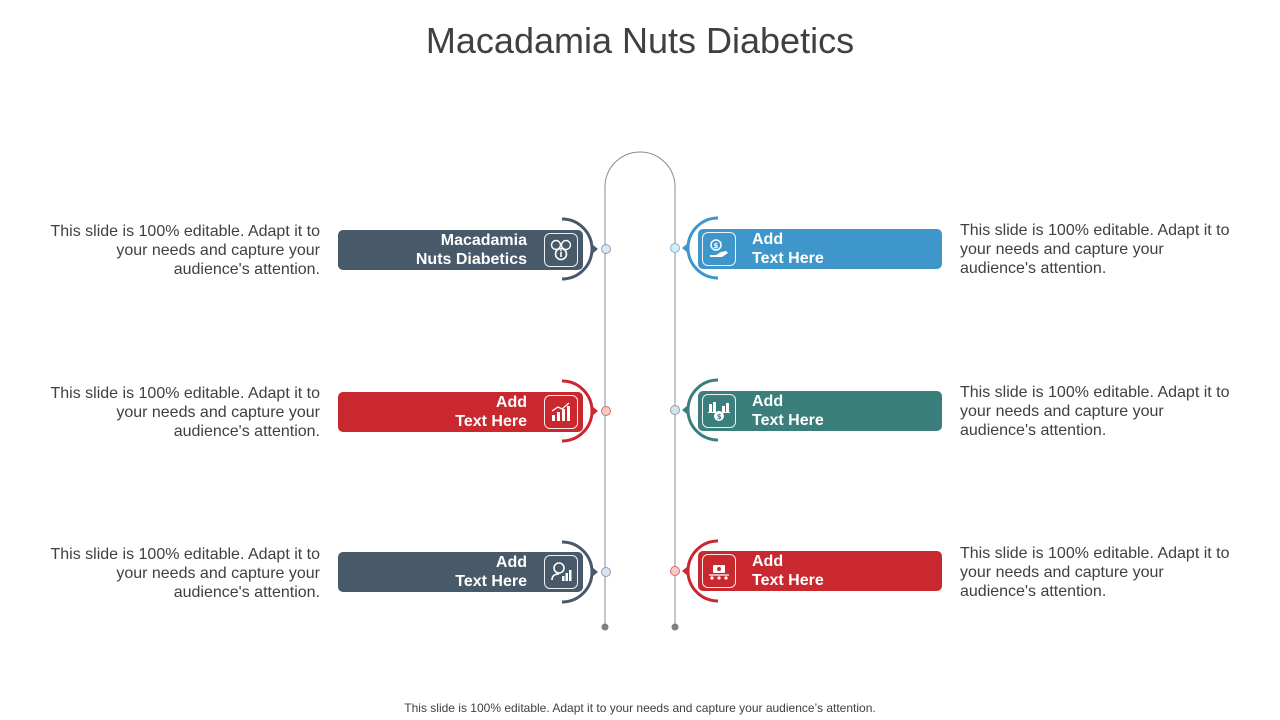 This screenshot has width=1280, height=720. I want to click on growth-chart-icon, so click(561, 412).